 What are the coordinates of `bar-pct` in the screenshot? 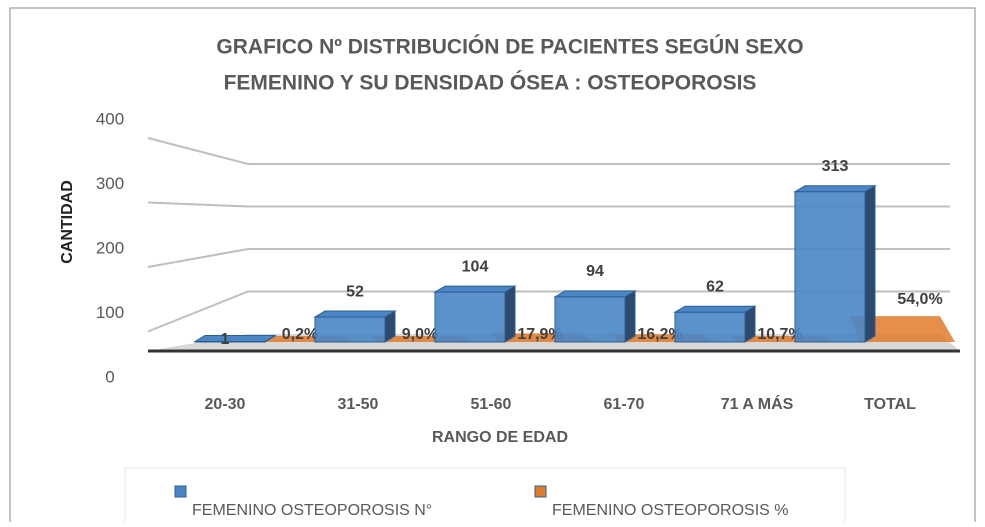 It's located at (902, 329).